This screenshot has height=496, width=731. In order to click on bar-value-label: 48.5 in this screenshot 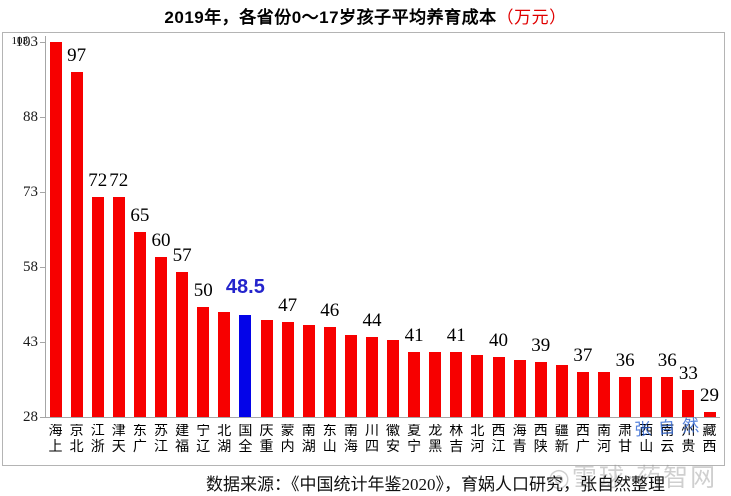, I will do `click(245, 286)`.